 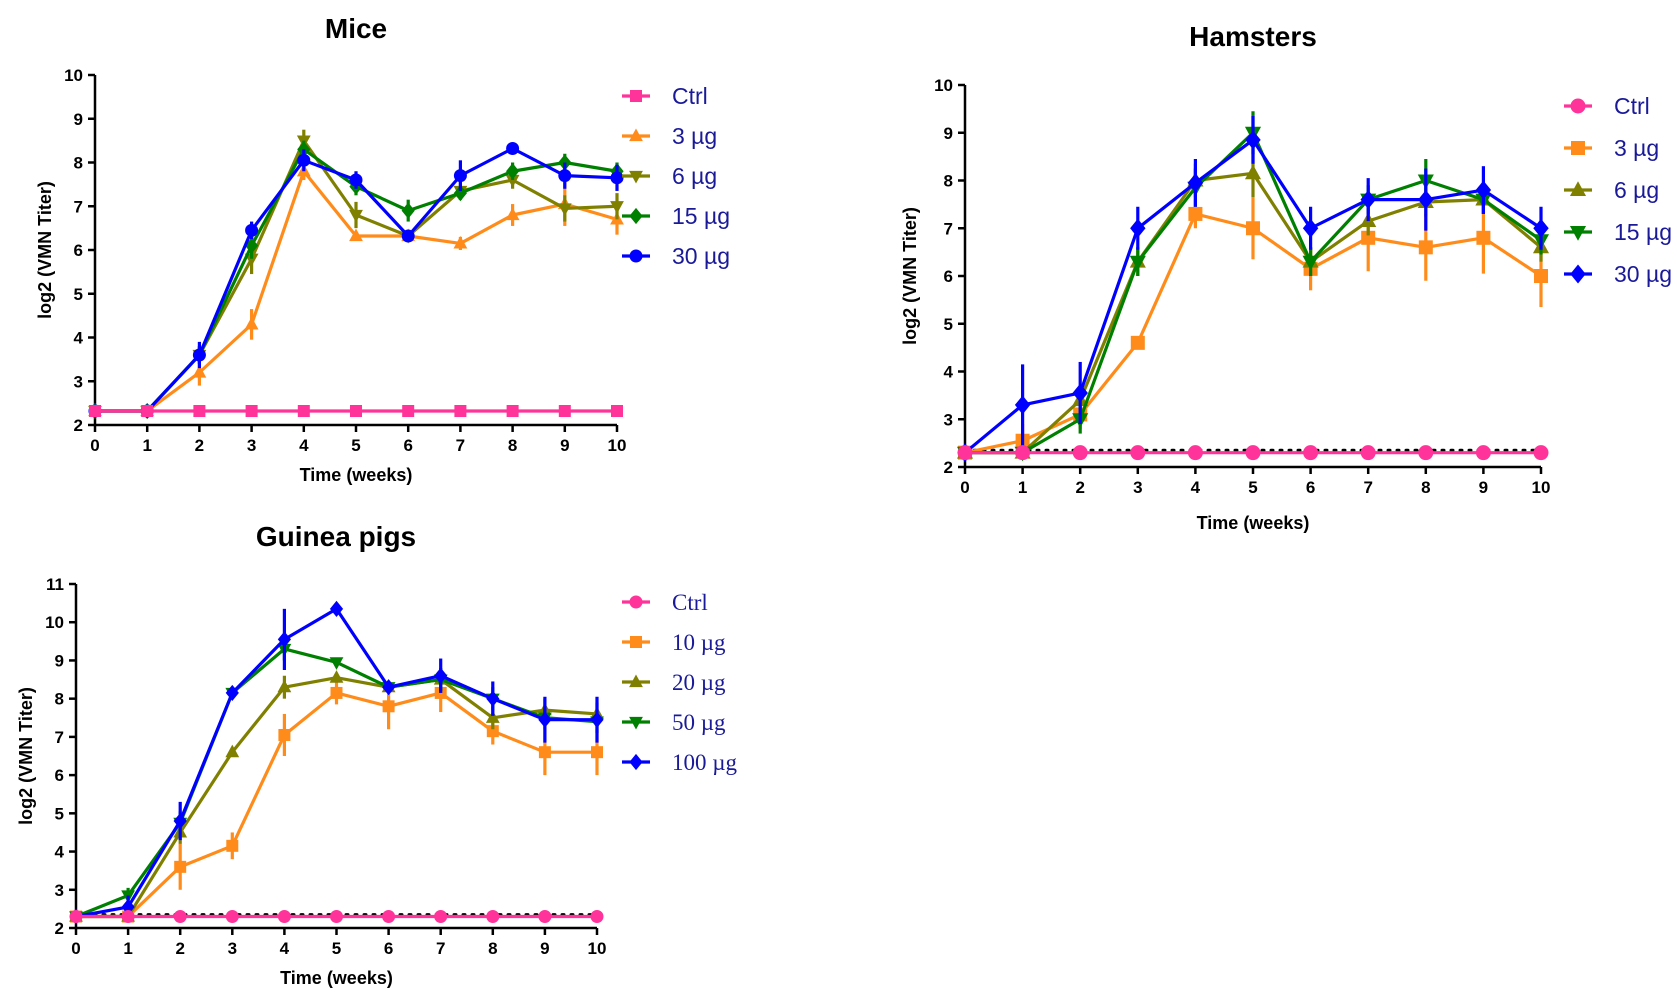 I want to click on x-tick-label: 1, so click(x=127, y=948).